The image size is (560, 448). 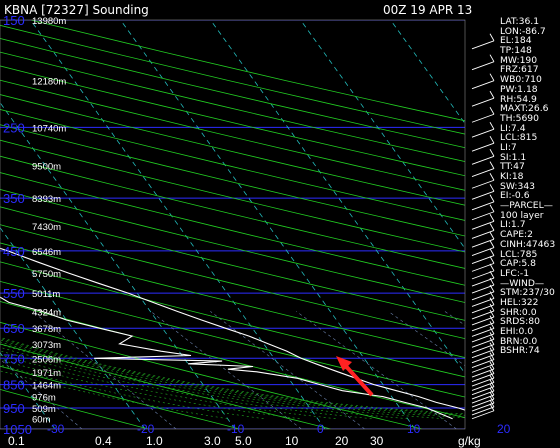 What do you see at coordinates (520, 322) in the screenshot?
I see `index-row: SRDS:80` at bounding box center [520, 322].